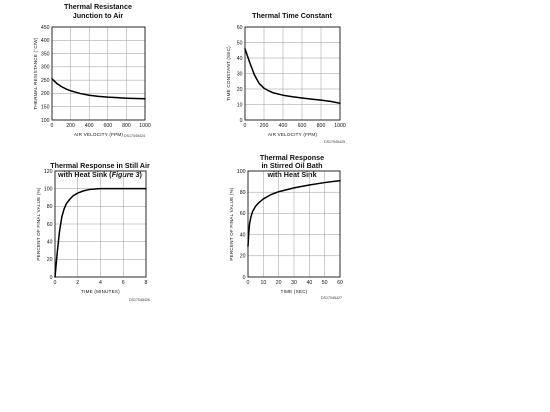 The height and width of the screenshot is (412, 550). What do you see at coordinates (134, 136) in the screenshot?
I see `figure-code: DS17045424` at bounding box center [134, 136].